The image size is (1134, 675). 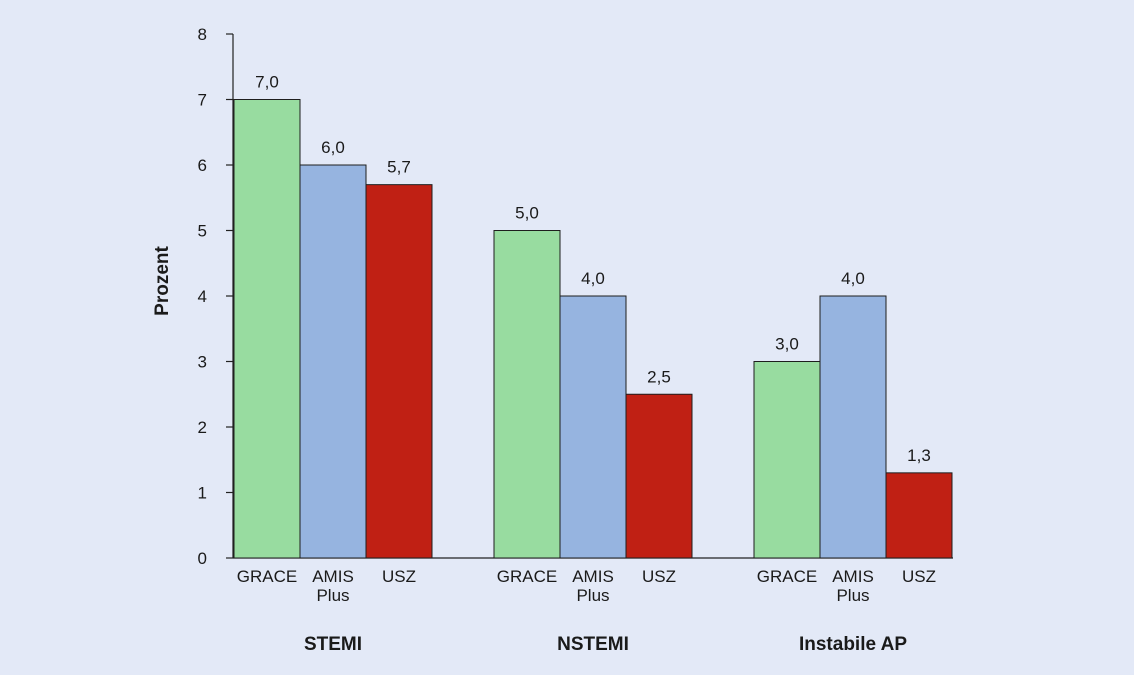 I want to click on group-label: STEMI, so click(x=333, y=644).